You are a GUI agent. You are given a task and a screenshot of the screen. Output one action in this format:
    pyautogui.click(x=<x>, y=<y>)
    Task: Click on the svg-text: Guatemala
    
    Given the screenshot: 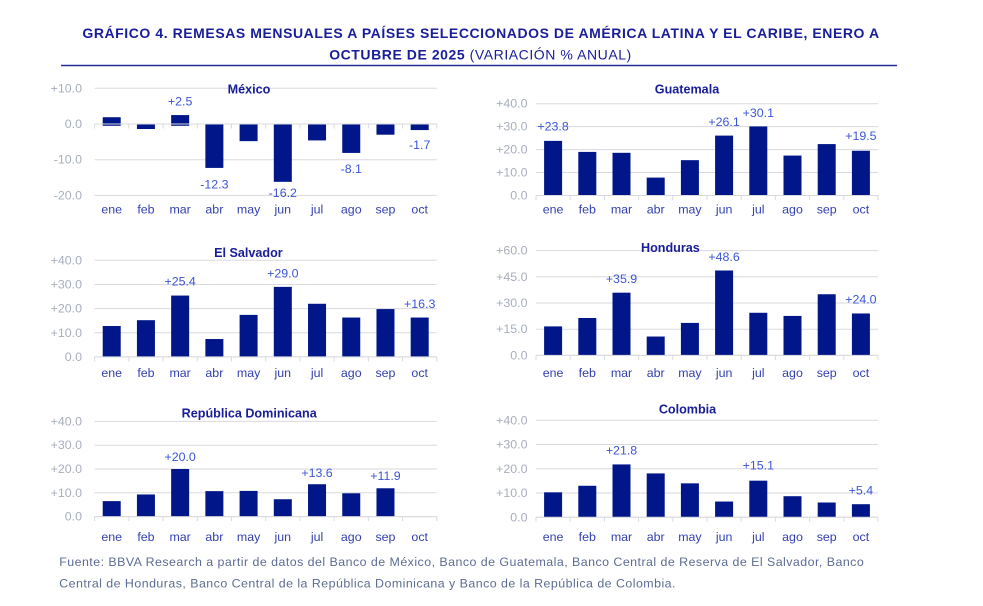 What is the action you would take?
    pyautogui.click(x=687, y=89)
    